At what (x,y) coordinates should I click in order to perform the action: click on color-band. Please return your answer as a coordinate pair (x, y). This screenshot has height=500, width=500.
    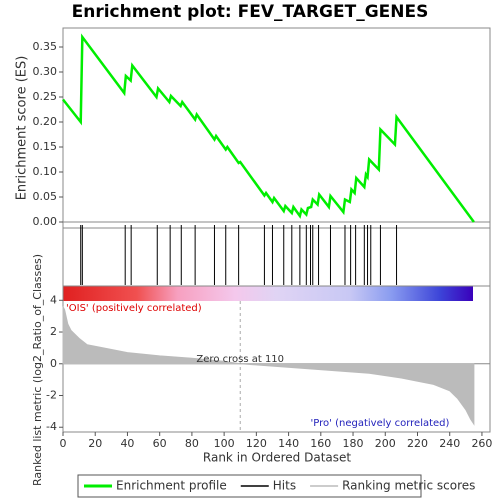
    Looking at the image, I should click on (268, 293).